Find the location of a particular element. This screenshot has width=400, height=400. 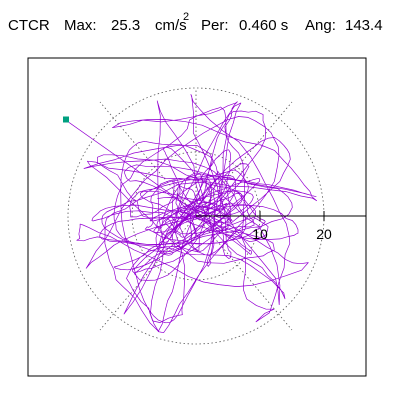

ring-label-10: 10 is located at coordinates (260, 234).